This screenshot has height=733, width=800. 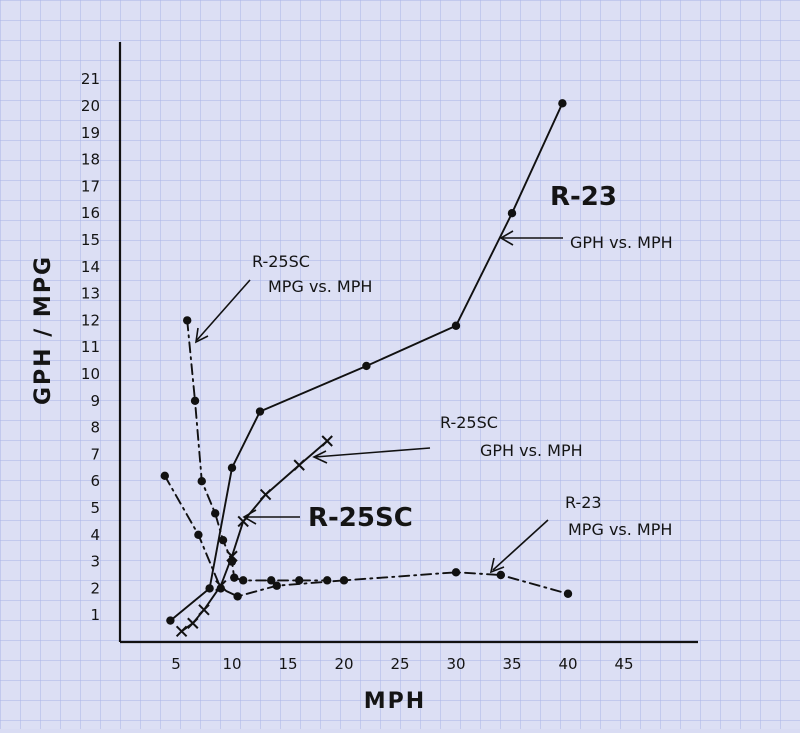 I want to click on x-tick-label: 25, so click(x=399, y=664).